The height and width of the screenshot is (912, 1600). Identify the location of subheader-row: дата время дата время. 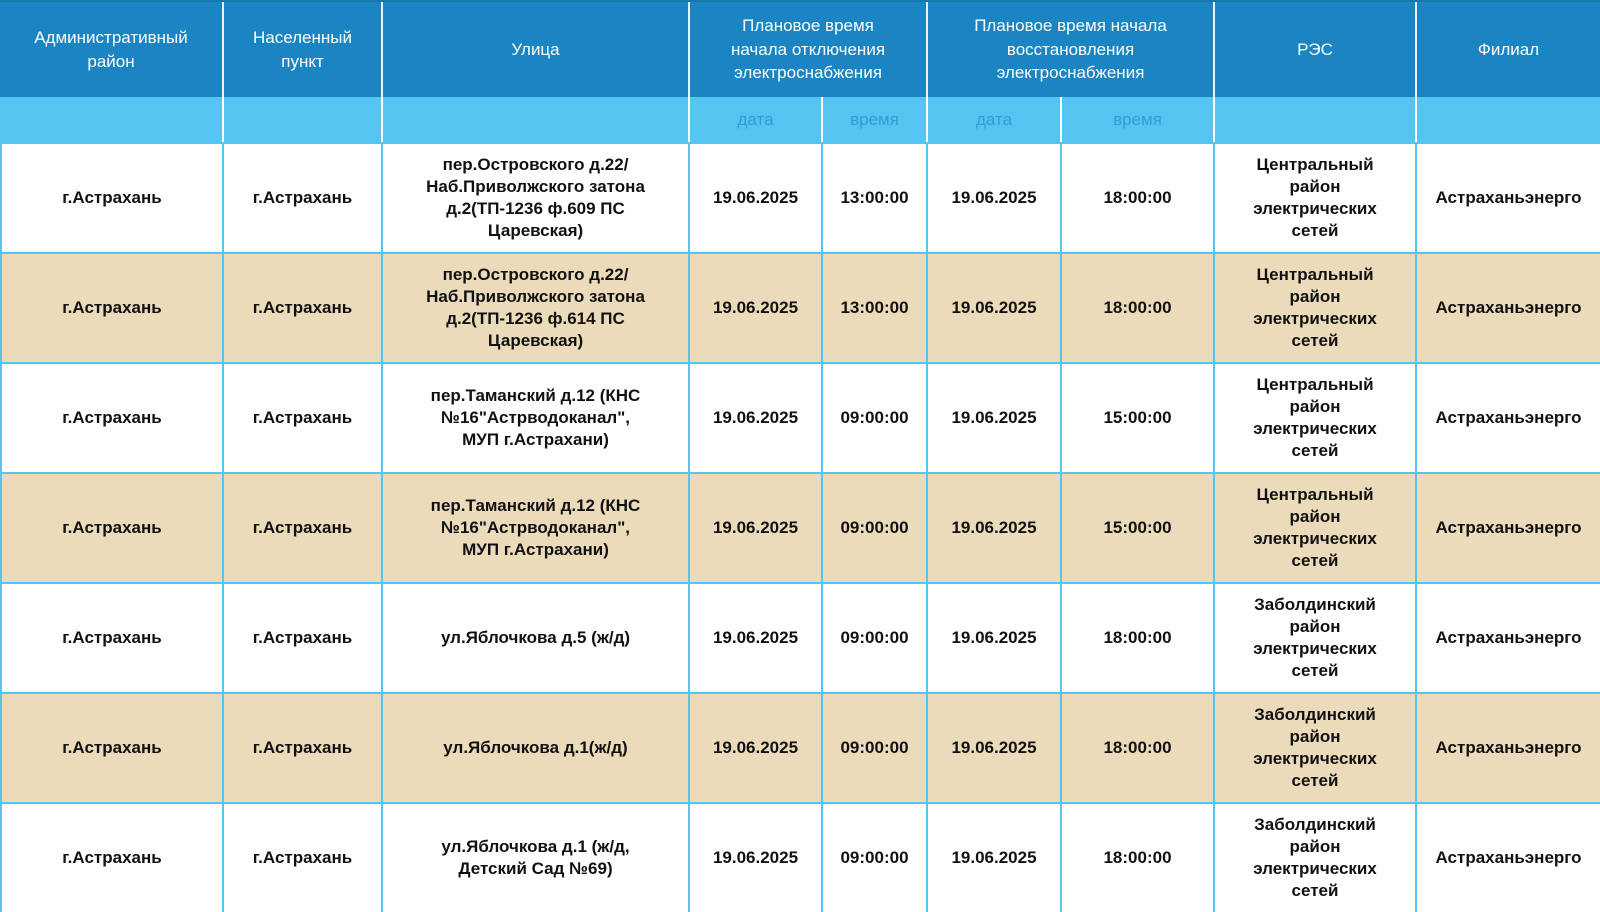
(800, 119).